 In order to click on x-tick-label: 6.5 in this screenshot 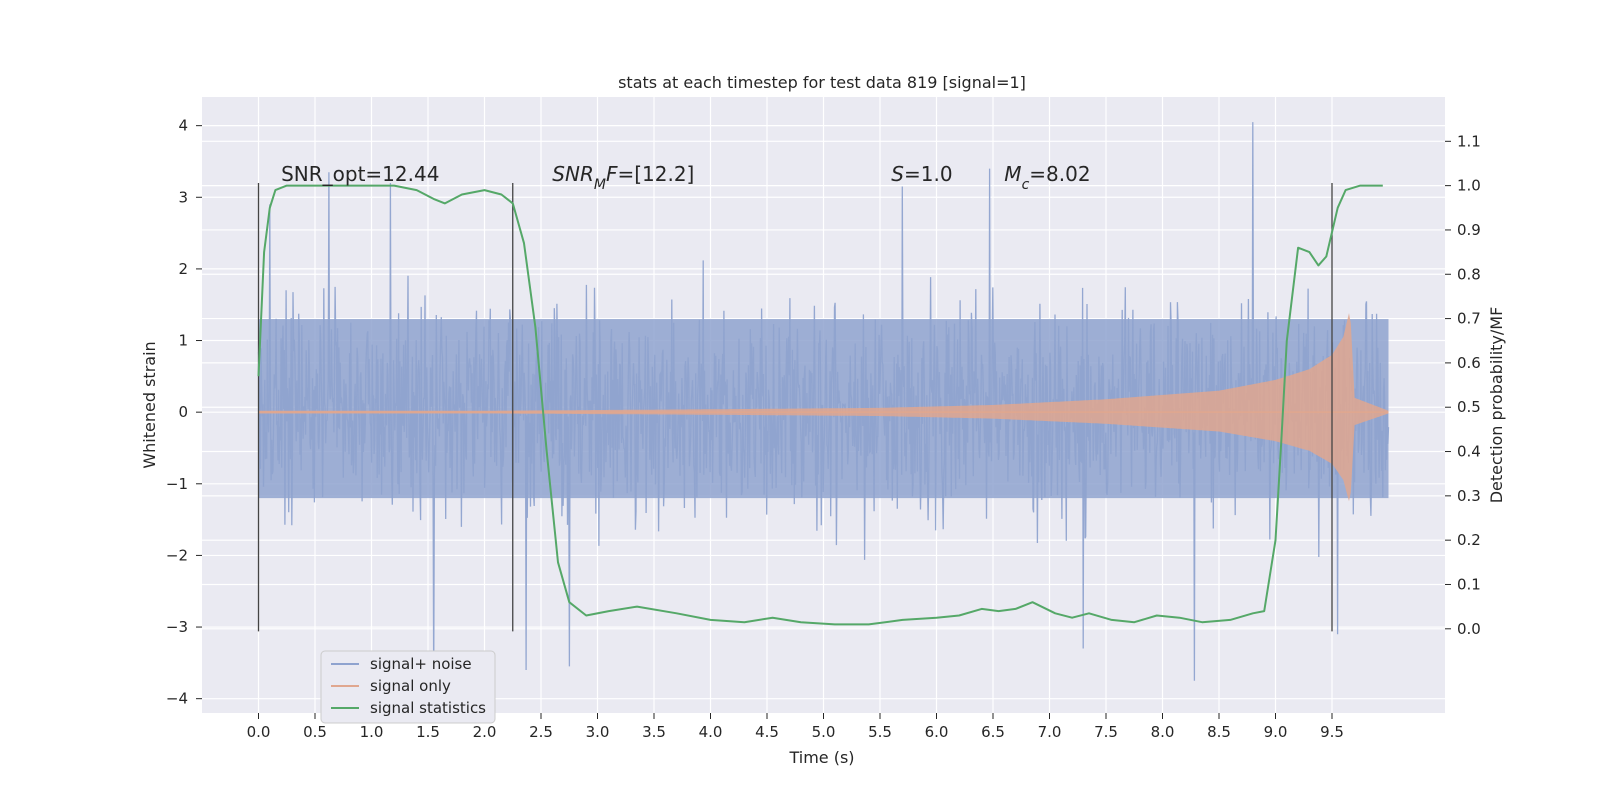, I will do `click(993, 732)`.